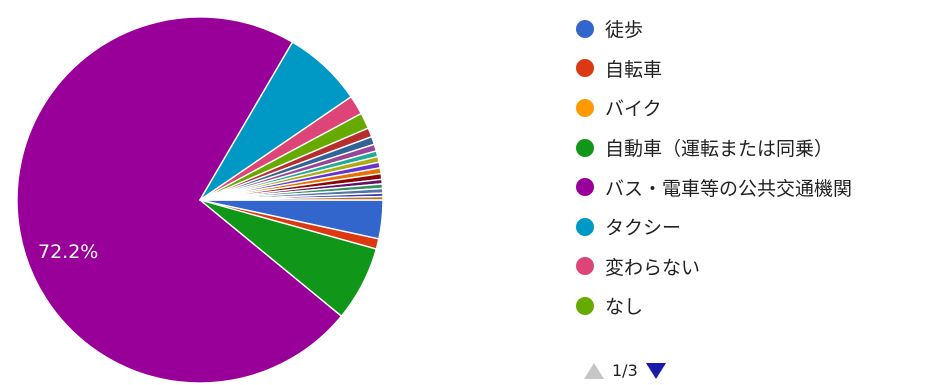 Image resolution: width=943 pixels, height=385 pixels. What do you see at coordinates (719, 149) in the screenshot?
I see `legend-label: 自動車（運転または同乗）` at bounding box center [719, 149].